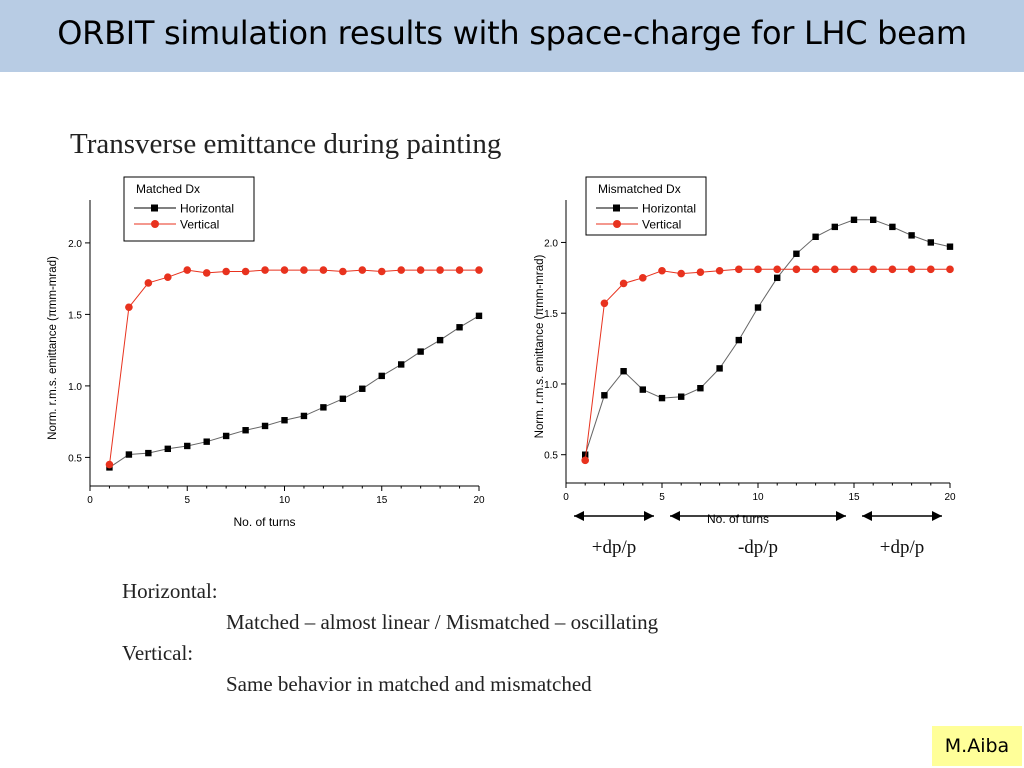 Image resolution: width=1024 pixels, height=768 pixels. I want to click on arrow-label-minus-dp: -dp/p, so click(758, 547).